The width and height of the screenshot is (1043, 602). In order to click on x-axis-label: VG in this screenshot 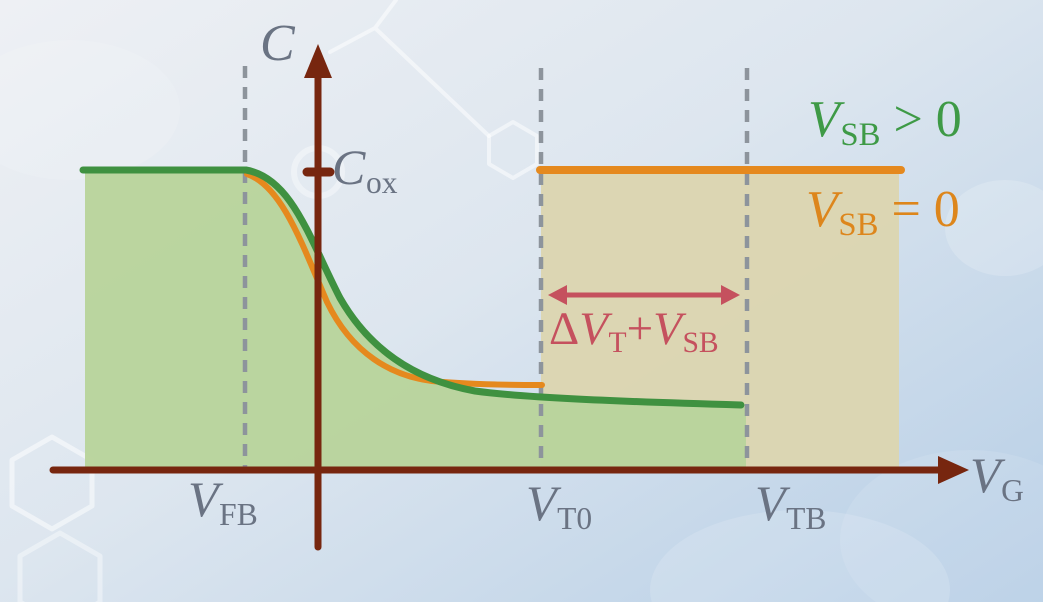, I will do `click(997, 478)`.